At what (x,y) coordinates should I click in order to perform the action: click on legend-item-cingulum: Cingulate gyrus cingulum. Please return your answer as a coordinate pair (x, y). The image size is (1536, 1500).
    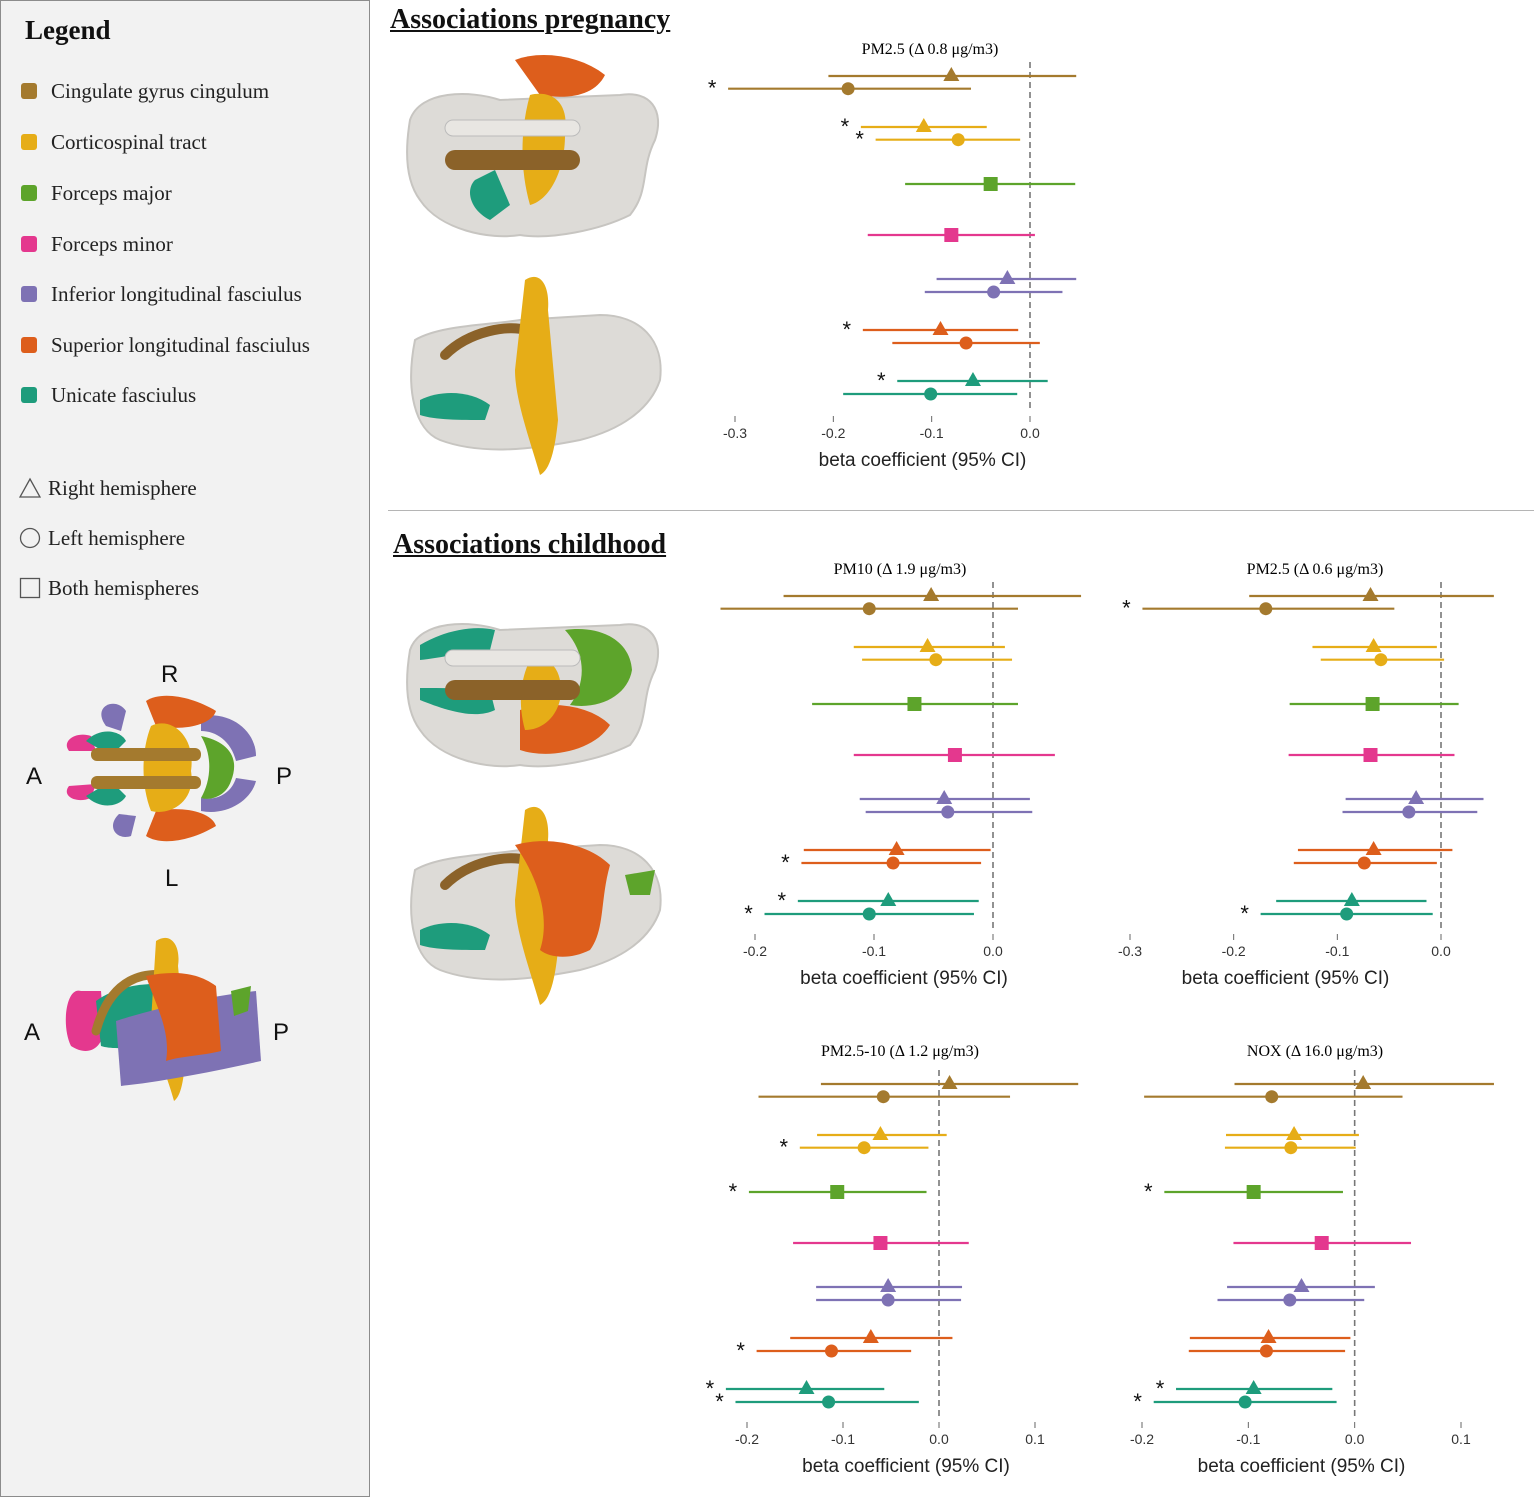
    Looking at the image, I should click on (145, 91).